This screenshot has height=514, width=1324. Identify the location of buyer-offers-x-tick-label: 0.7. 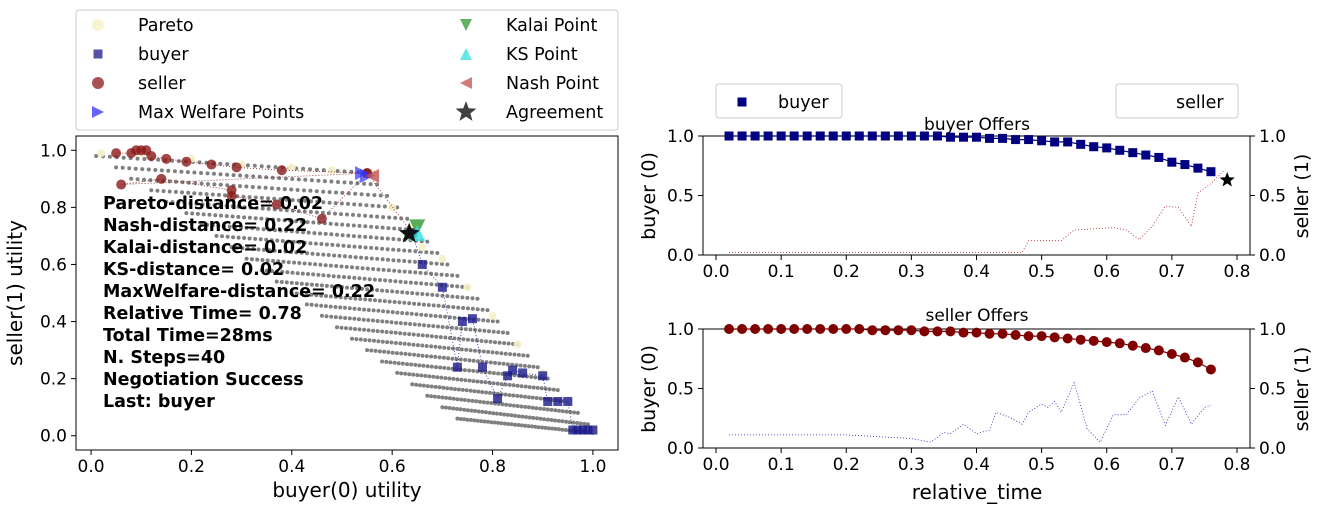
(1171, 272).